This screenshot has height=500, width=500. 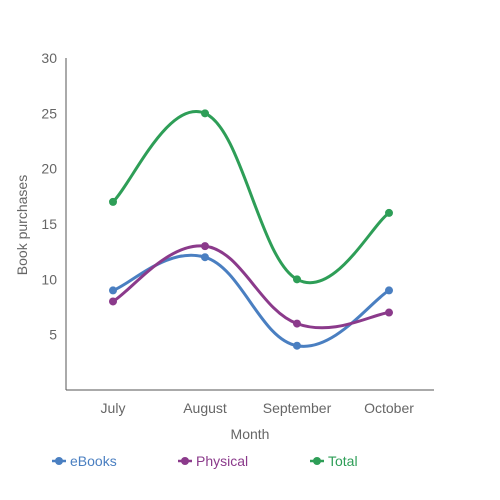 I want to click on x-tick-label: September, so click(x=297, y=408).